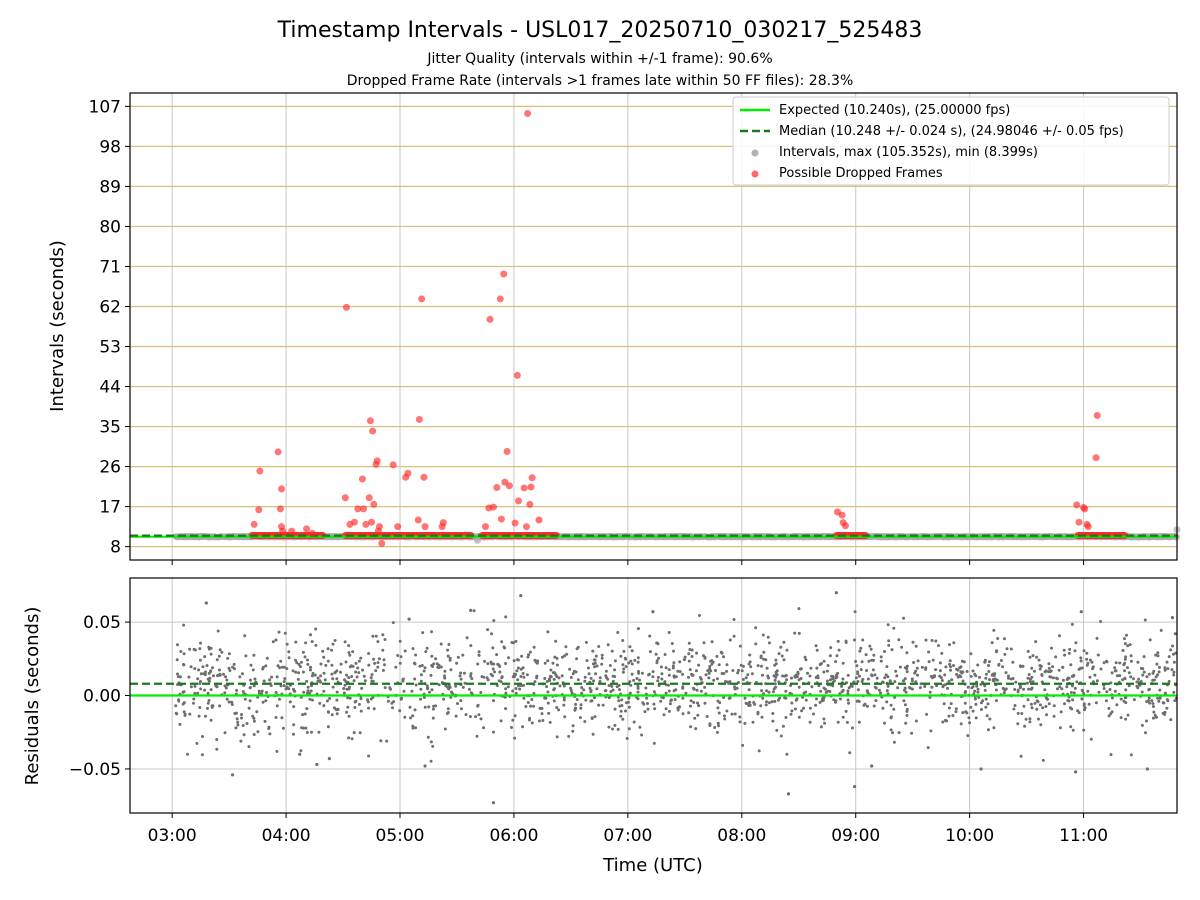 The height and width of the screenshot is (900, 1200). What do you see at coordinates (105, 107) in the screenshot?
I see `intervals-y-tick-label: 107` at bounding box center [105, 107].